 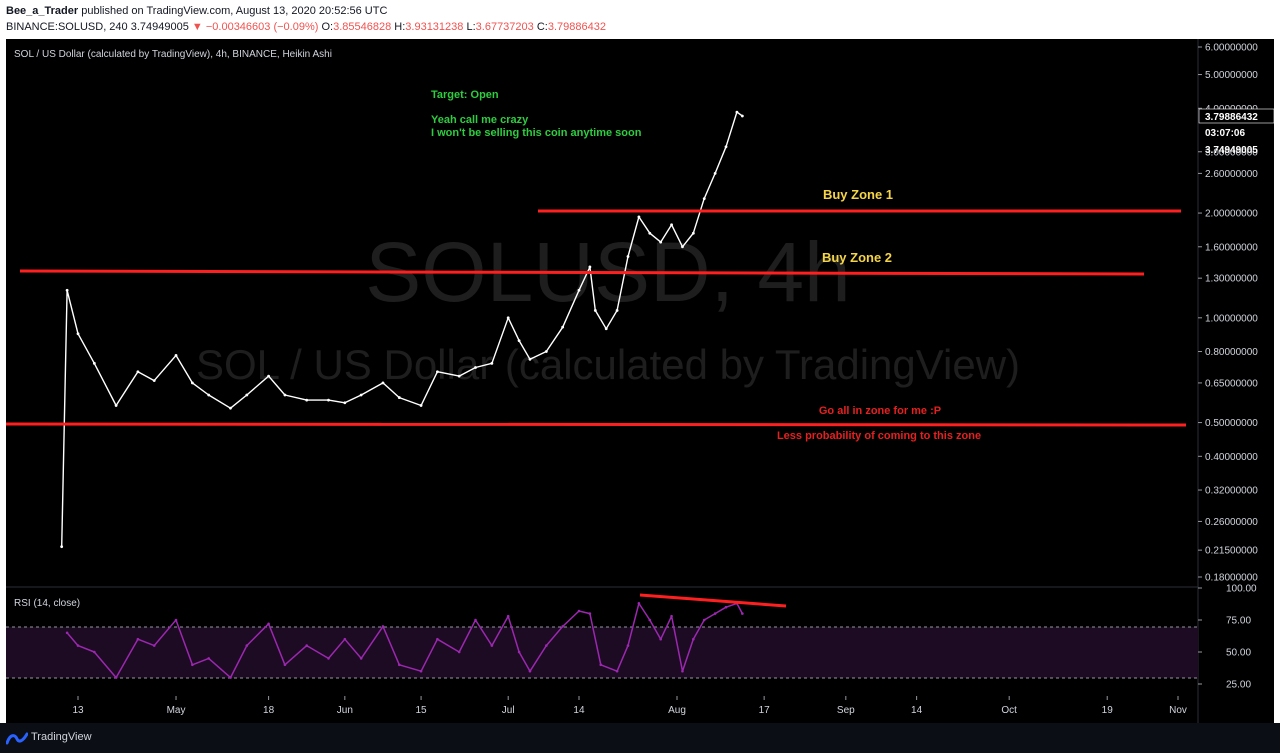 What do you see at coordinates (677, 710) in the screenshot?
I see `time-tick-label: Aug` at bounding box center [677, 710].